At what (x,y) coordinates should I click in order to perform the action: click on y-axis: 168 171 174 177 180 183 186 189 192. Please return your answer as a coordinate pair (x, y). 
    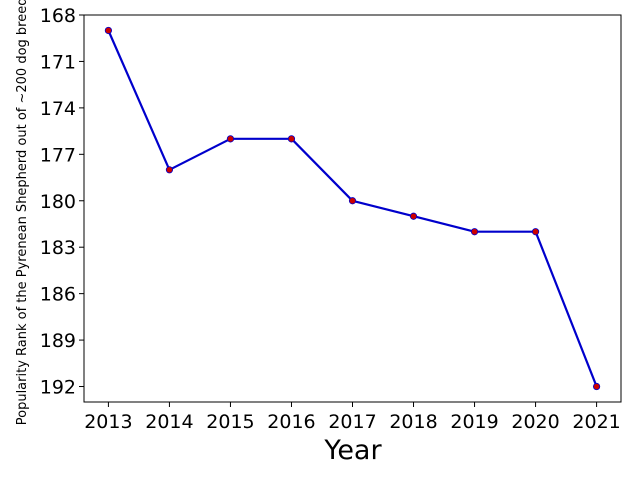
    Looking at the image, I should click on (62, 202).